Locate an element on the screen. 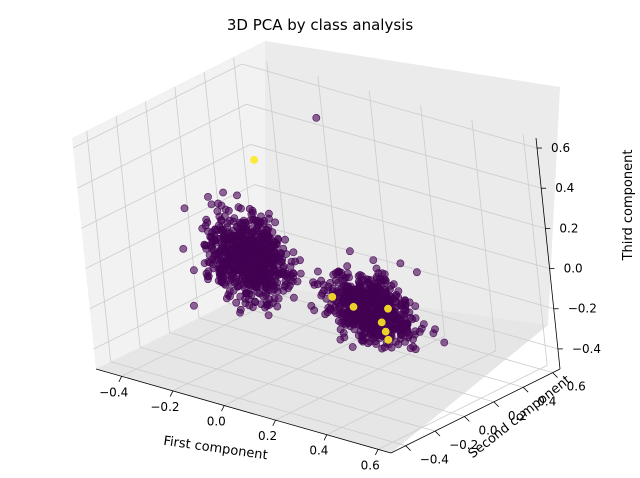 The image size is (640, 478). z-tick-label: 0.2 is located at coordinates (568, 228).